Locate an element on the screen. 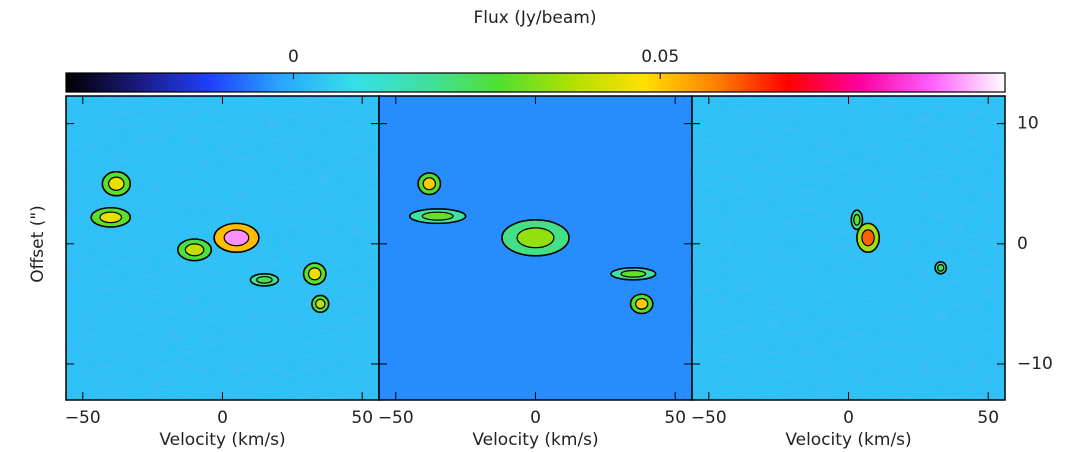 This screenshot has width=1071, height=452. colorbar-tick-label: 0 is located at coordinates (293, 57).